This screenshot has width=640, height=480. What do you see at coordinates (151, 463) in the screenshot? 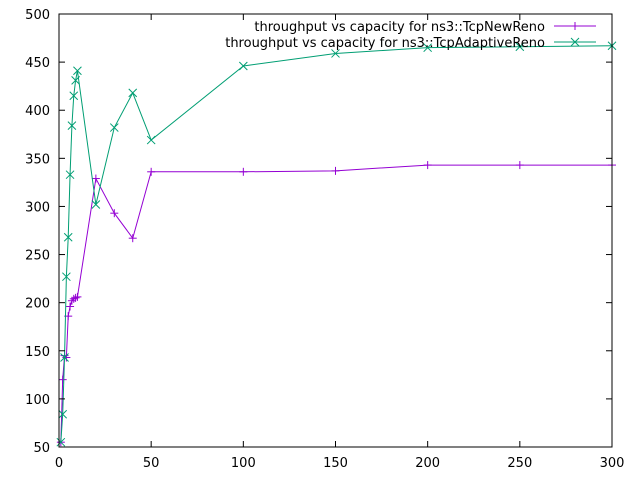
I see `x-tick-label: 50` at bounding box center [151, 463].